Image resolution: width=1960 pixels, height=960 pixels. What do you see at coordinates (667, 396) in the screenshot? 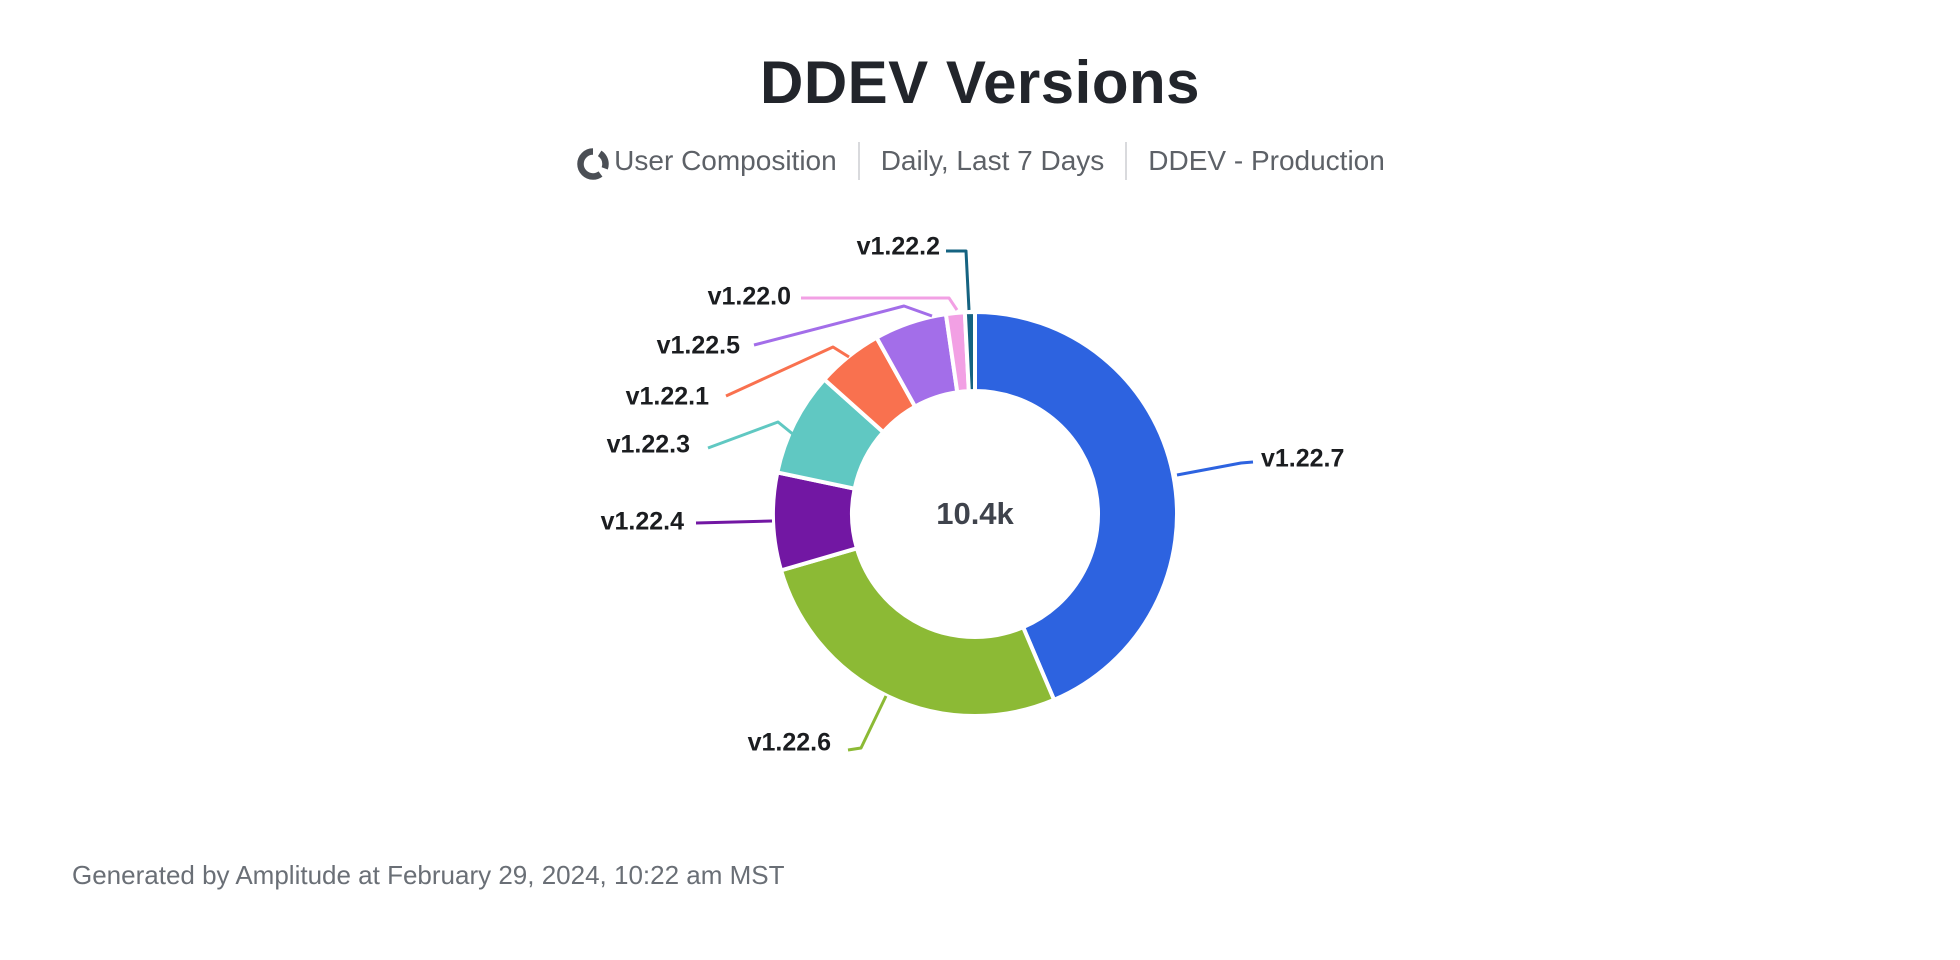
I see `slice-label-v1.22.1: v1.22.1` at bounding box center [667, 396].